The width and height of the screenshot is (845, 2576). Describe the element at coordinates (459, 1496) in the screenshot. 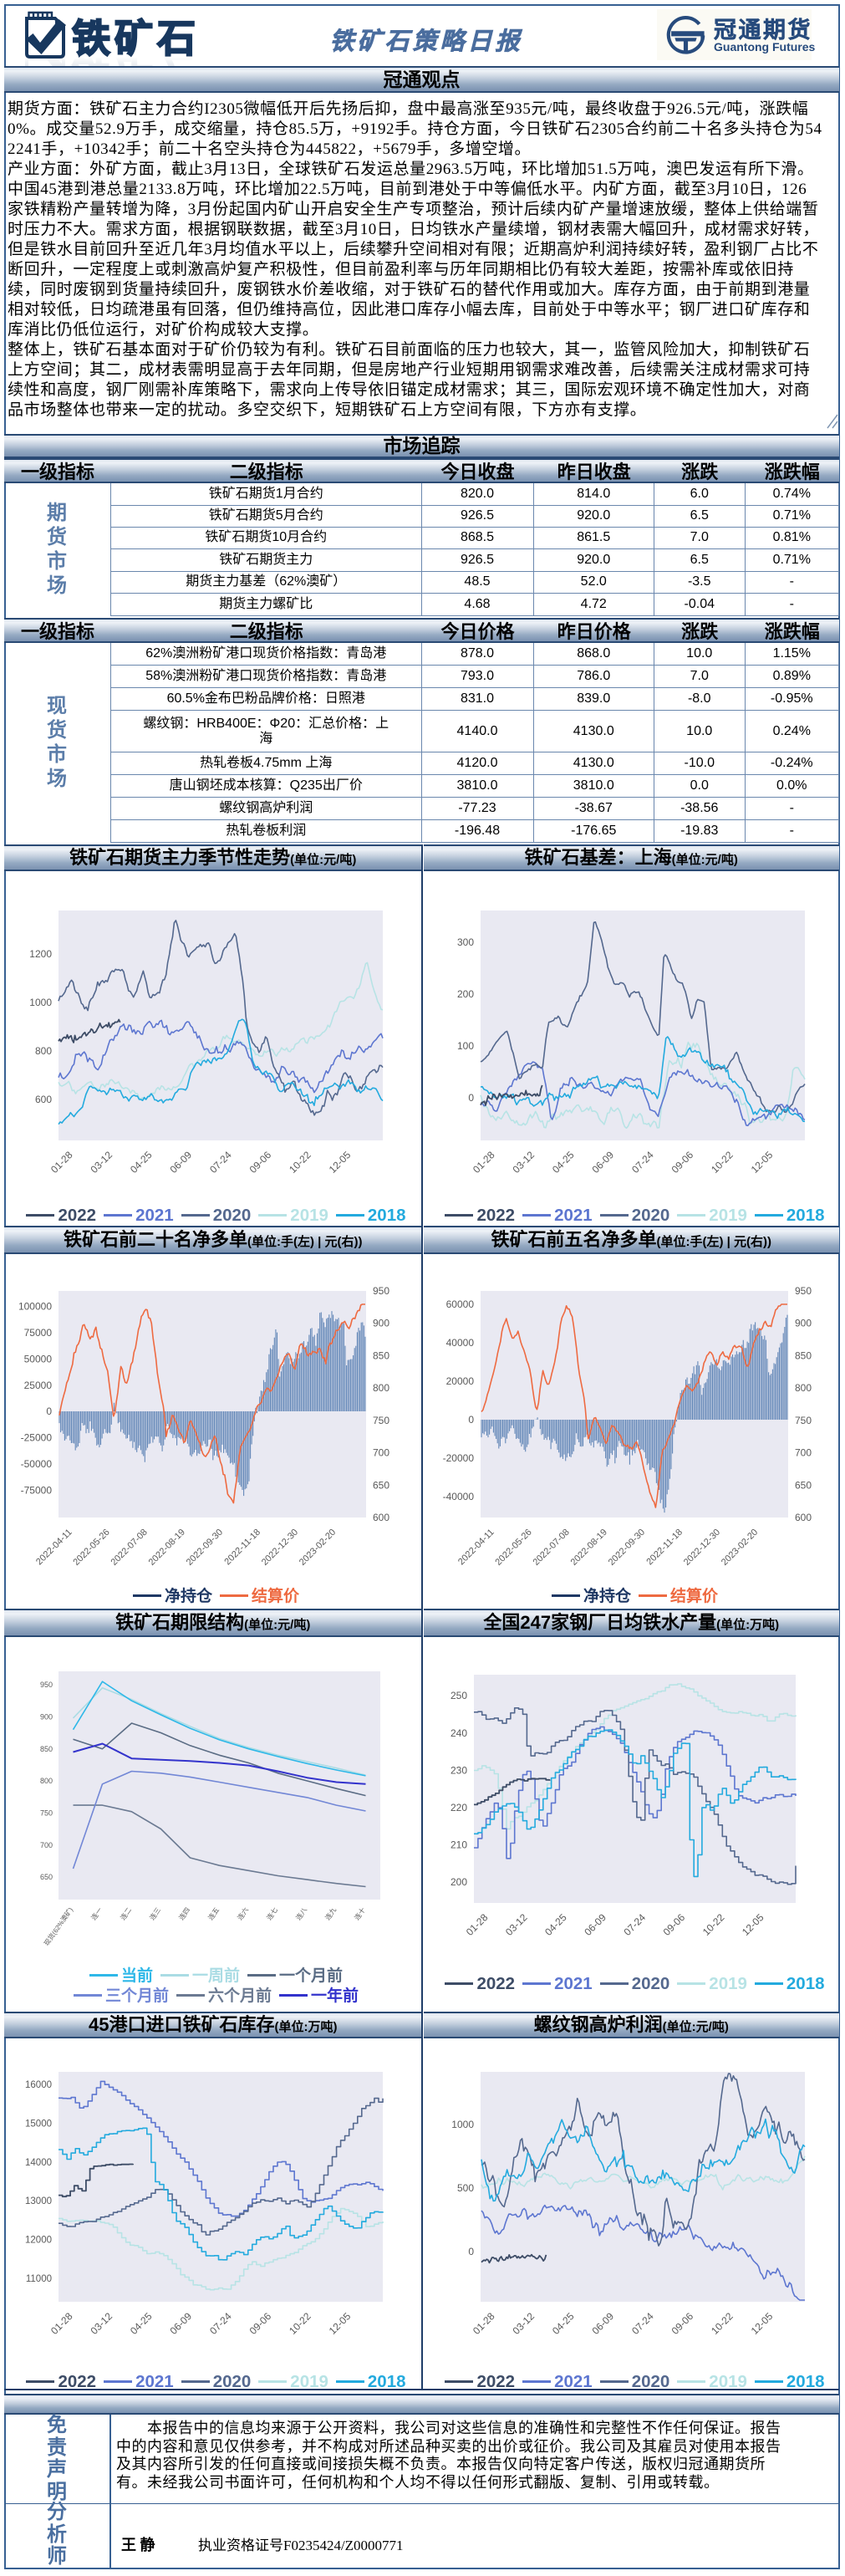

I see `svg-text: -40000` at that location.